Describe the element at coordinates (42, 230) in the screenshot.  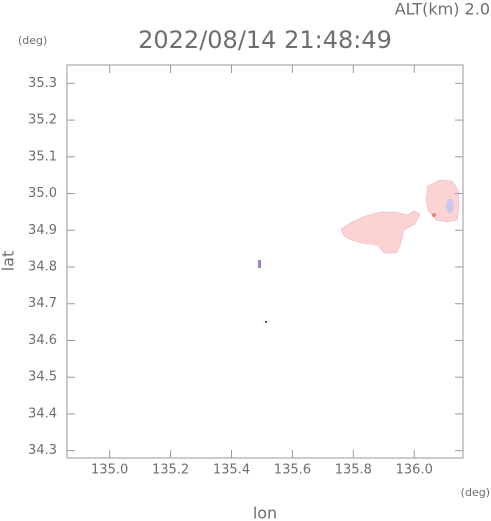
I see `y-tick-label: 34.9` at that location.